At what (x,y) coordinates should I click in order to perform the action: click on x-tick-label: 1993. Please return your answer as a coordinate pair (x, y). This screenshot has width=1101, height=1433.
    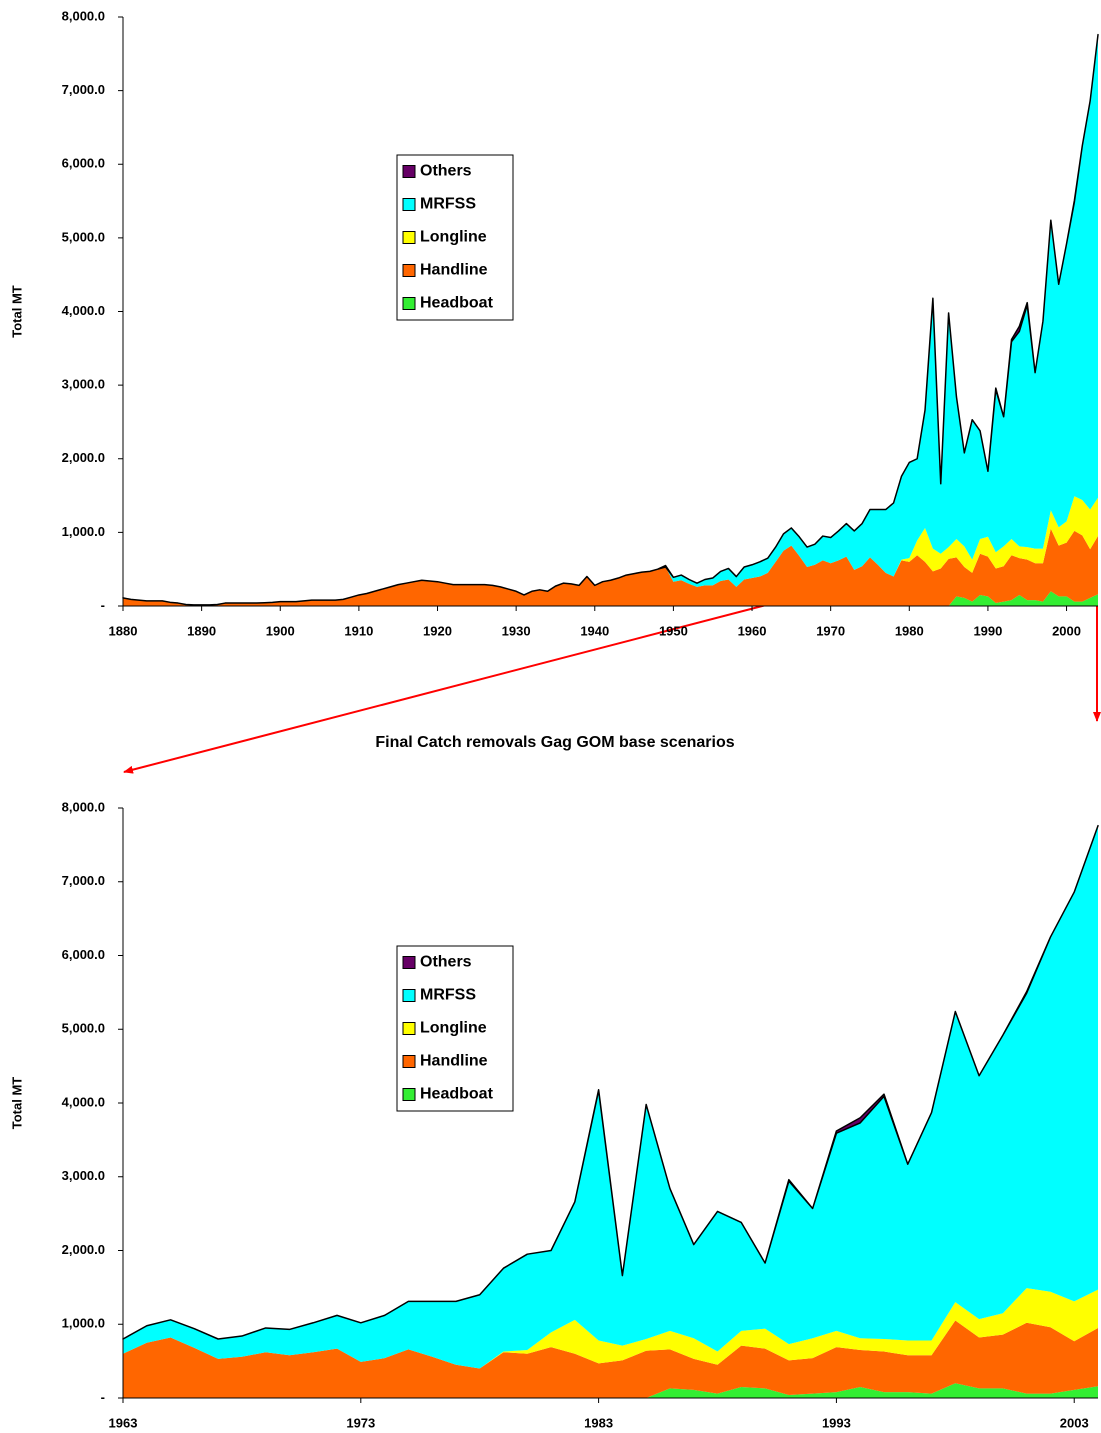
    Looking at the image, I should click on (836, 1422).